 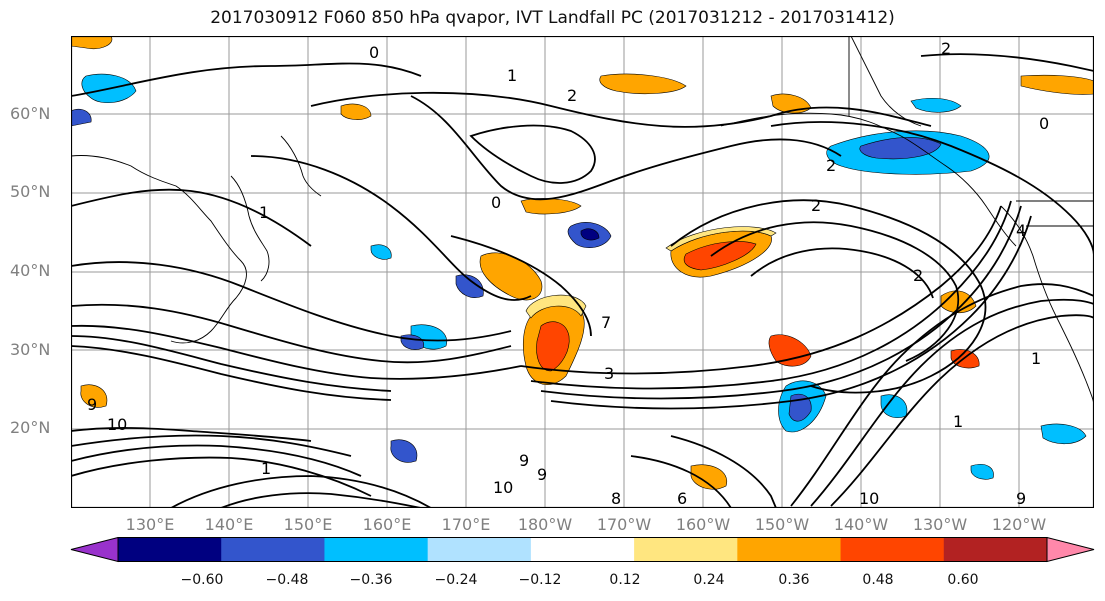 What do you see at coordinates (387, 524) in the screenshot?
I see `lon-label-160e: 160°E` at bounding box center [387, 524].